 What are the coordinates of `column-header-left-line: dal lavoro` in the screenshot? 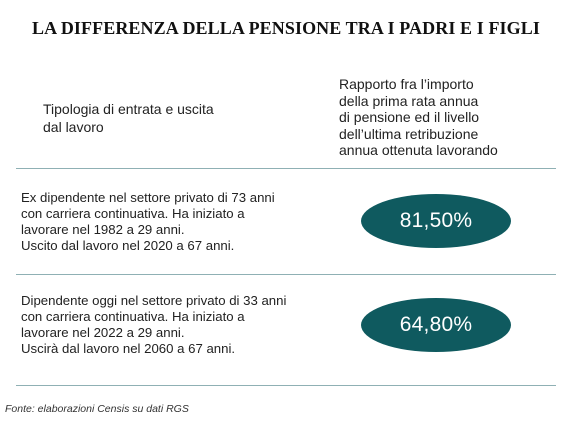 It's located at (73, 127).